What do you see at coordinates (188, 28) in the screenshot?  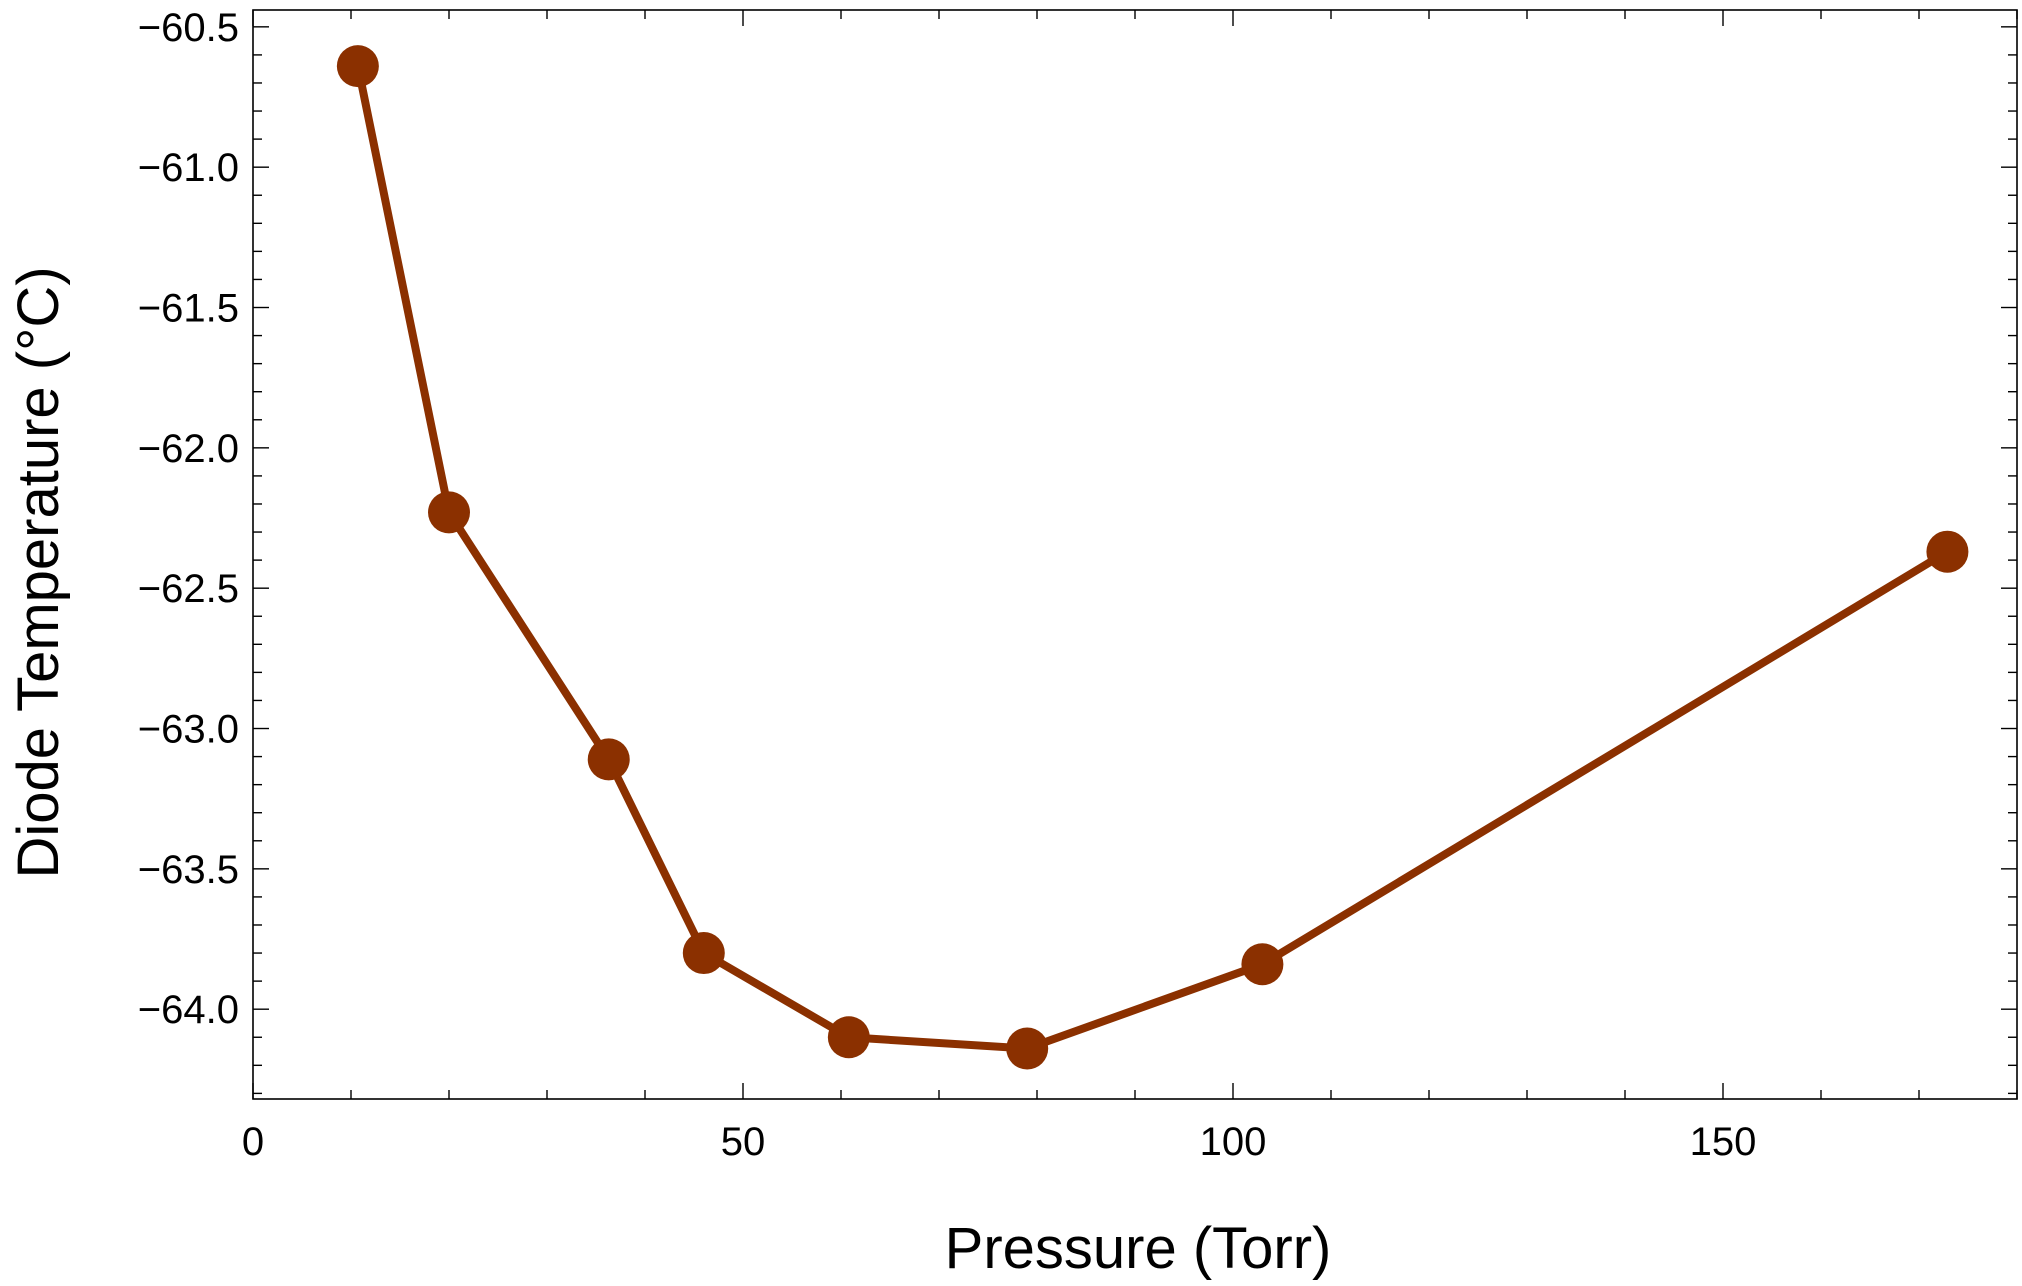 I see `y-tick-label: −60.5` at bounding box center [188, 28].